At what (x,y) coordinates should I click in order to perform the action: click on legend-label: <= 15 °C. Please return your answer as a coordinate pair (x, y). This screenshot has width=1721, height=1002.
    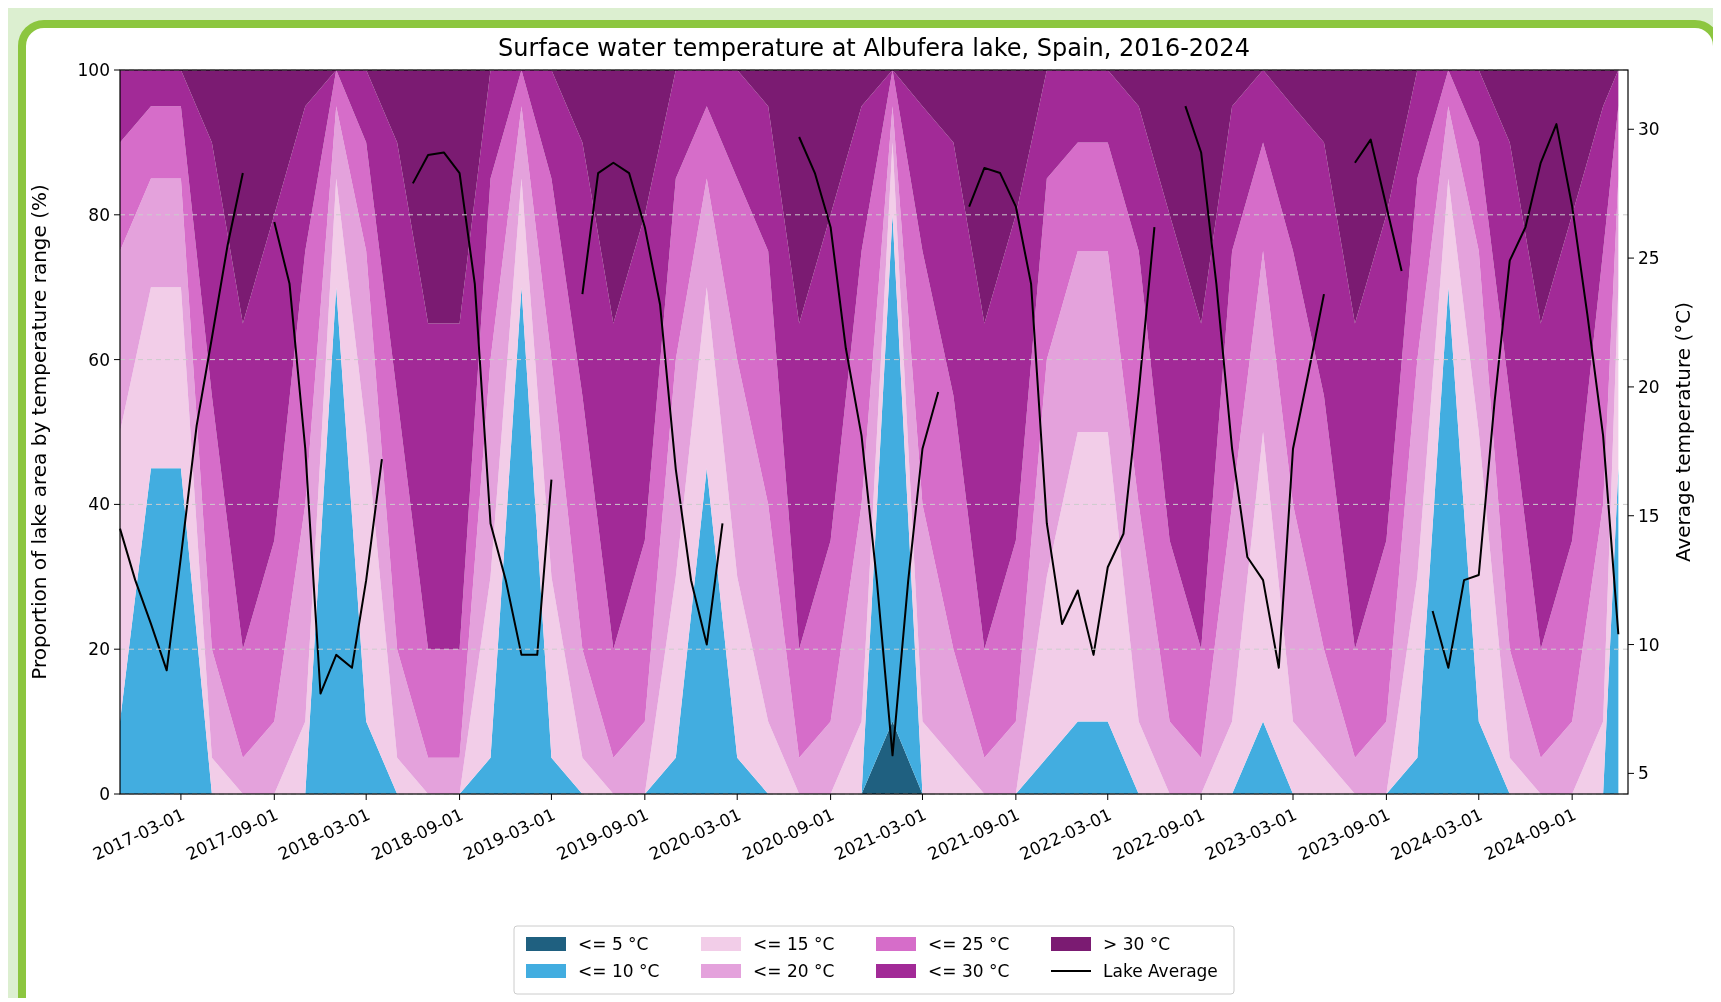
    Looking at the image, I should click on (794, 943).